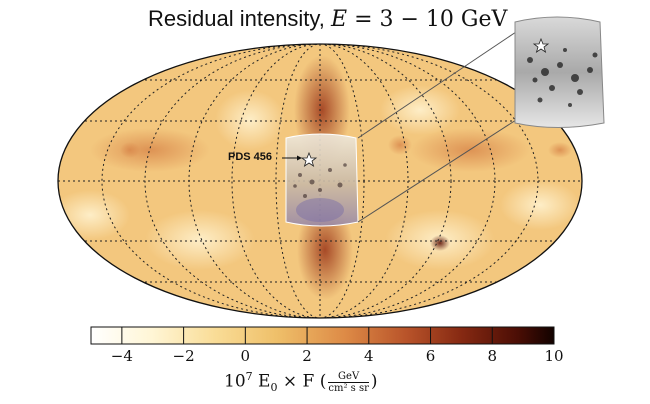 This screenshot has height=404, width=650. Describe the element at coordinates (325, 357) in the screenshot. I see `colorbar-tick-labels: −4 −2 0 2 4 6 8 10` at that location.